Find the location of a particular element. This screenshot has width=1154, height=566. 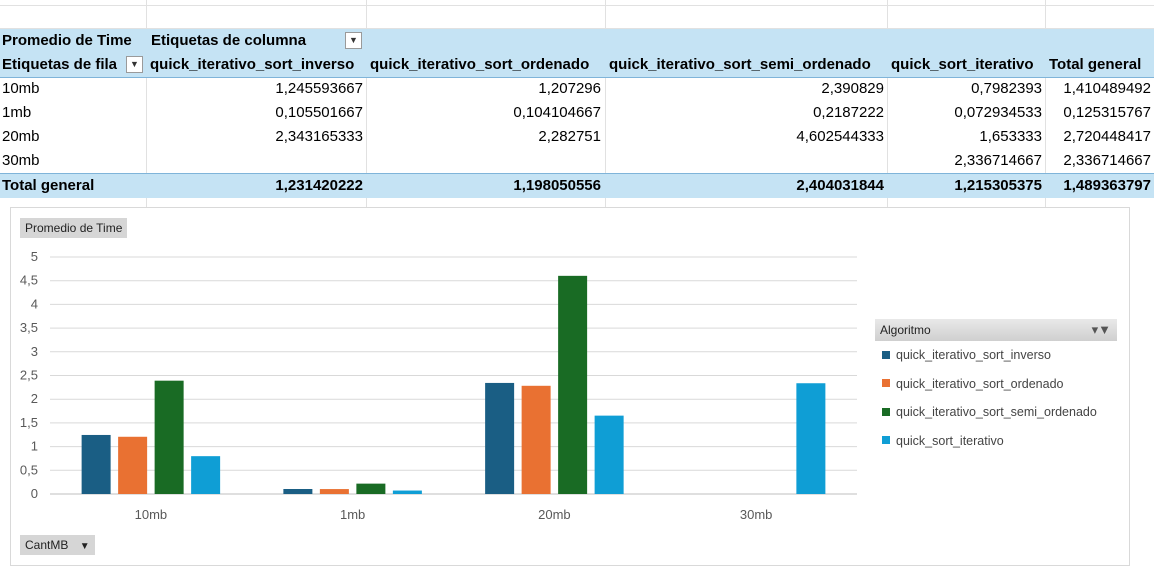

cell-value: 2,282751 is located at coordinates (569, 136).